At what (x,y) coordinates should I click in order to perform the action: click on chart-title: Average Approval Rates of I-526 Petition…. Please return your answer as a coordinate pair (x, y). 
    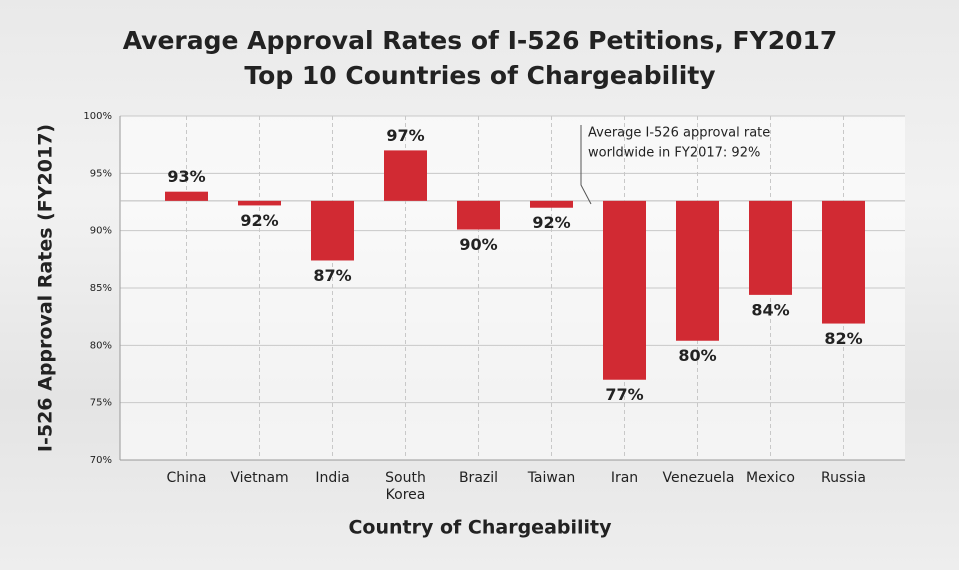
    Looking at the image, I should click on (480, 40).